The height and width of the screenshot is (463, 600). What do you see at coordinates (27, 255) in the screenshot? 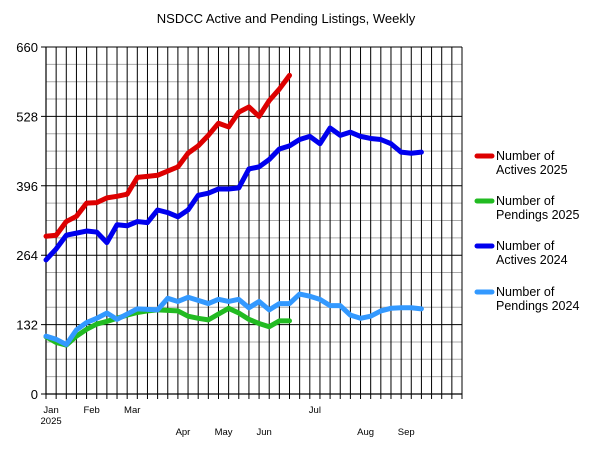
I see `y-tick-label: 264` at bounding box center [27, 255].